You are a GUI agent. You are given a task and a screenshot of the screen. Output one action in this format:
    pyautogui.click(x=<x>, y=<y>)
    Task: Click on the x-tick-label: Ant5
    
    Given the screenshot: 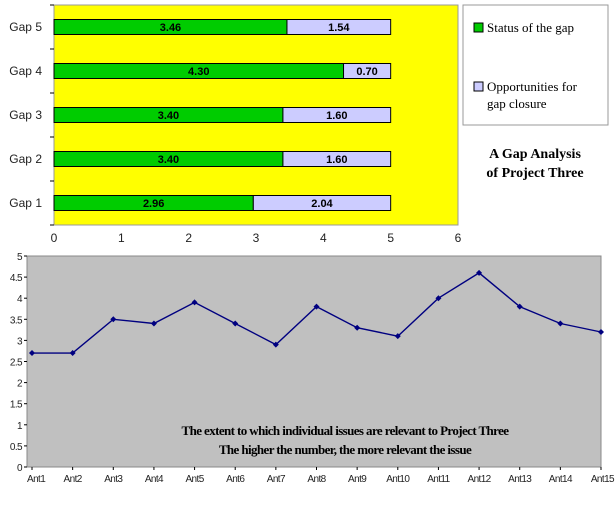 What is the action you would take?
    pyautogui.click(x=194, y=479)
    